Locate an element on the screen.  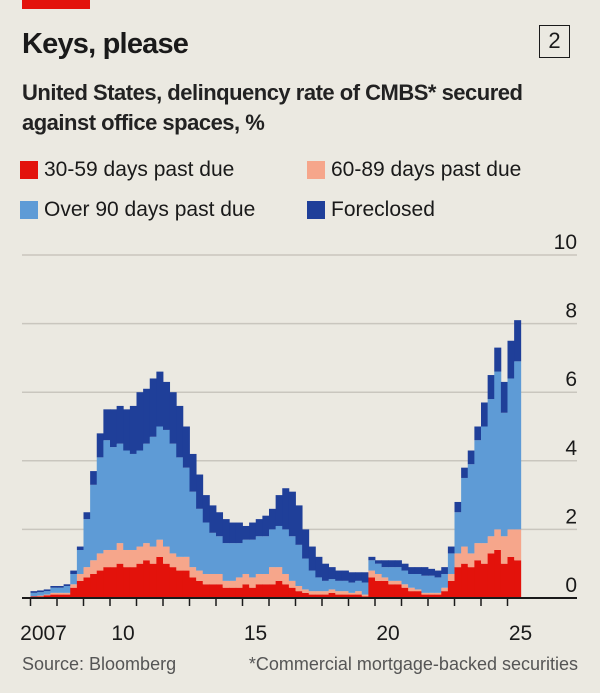
footnote: *Commercial mortgage-backed securities is located at coordinates (413, 664).